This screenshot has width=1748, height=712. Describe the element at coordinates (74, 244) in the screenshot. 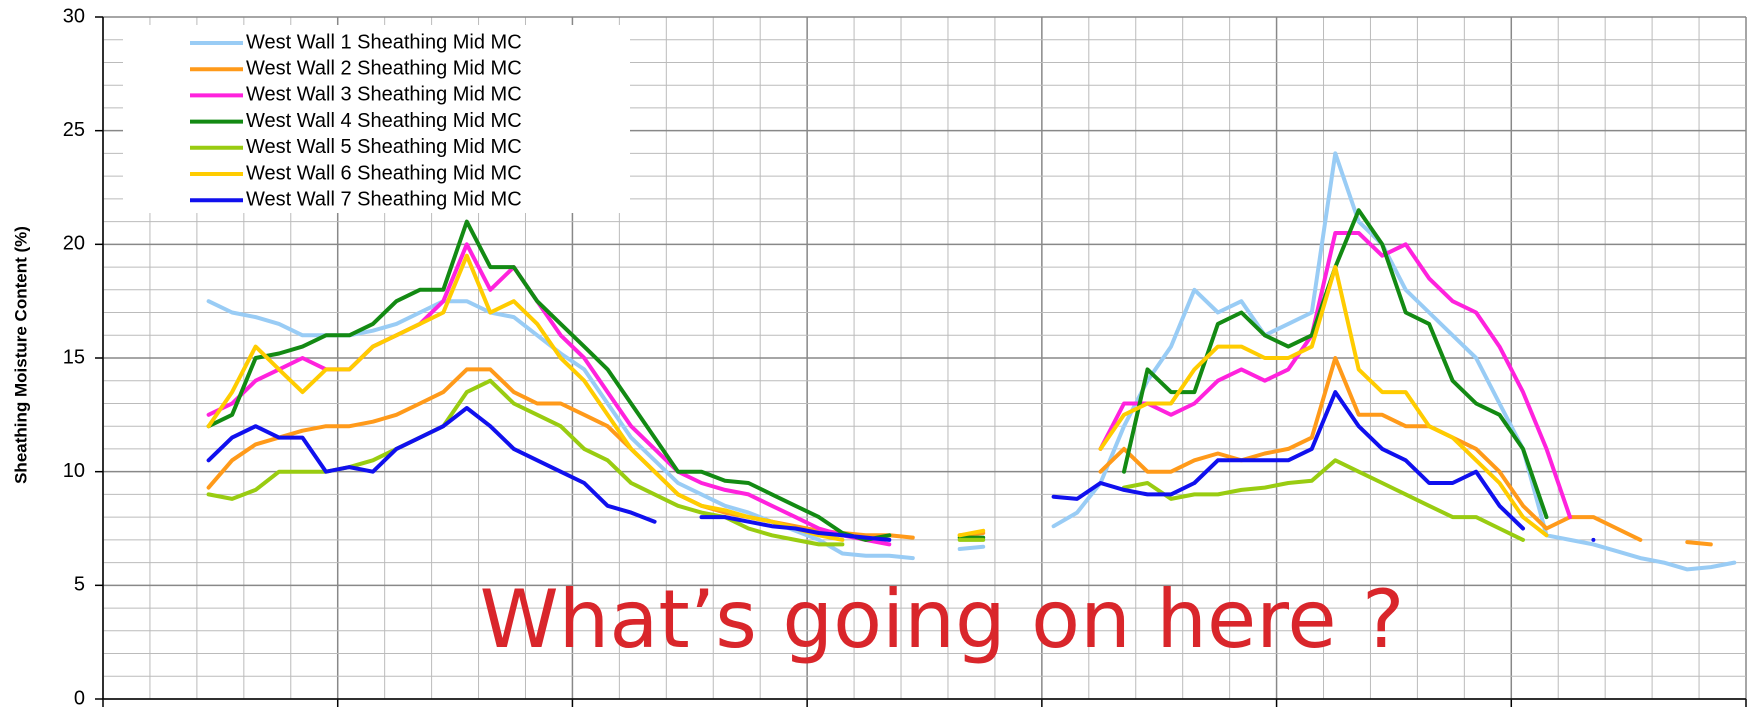

I see `y-tick-label: 20` at that location.